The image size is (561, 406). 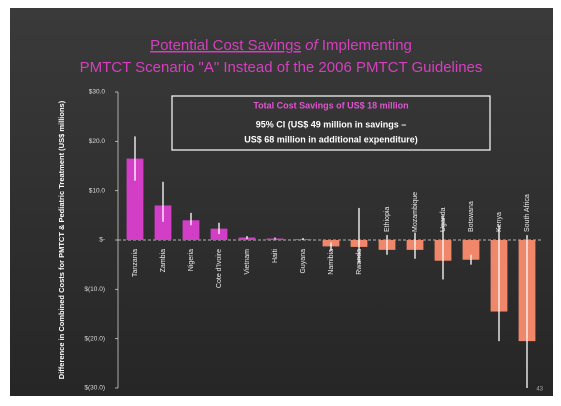 I want to click on y-tick-label: $20.0, so click(x=97, y=141).